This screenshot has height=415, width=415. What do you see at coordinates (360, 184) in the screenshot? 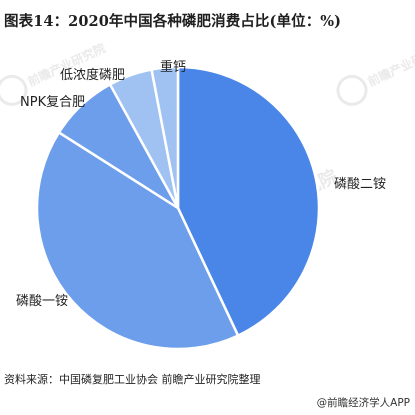
I see `slice-label-0: 磷酸二铵` at bounding box center [360, 184].